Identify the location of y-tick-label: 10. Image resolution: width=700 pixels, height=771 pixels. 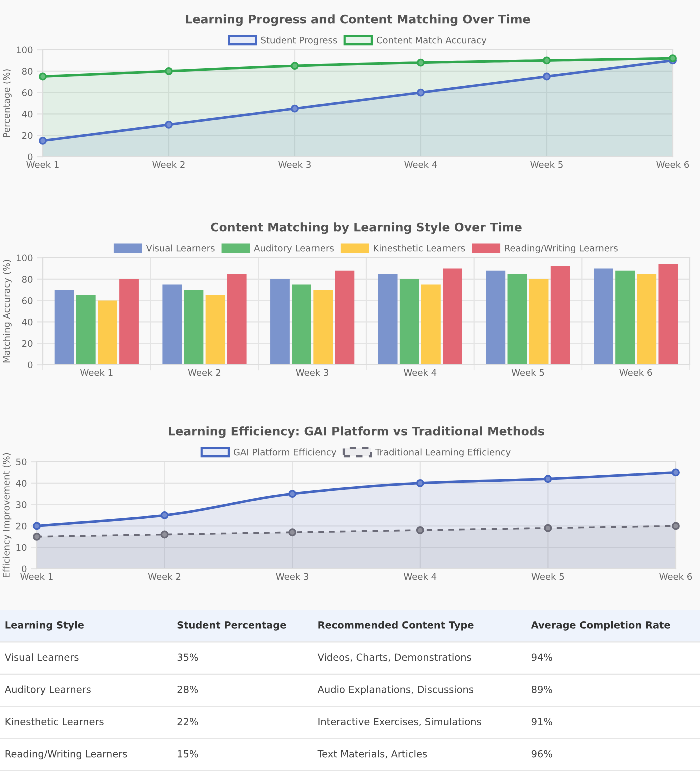
(21, 548).